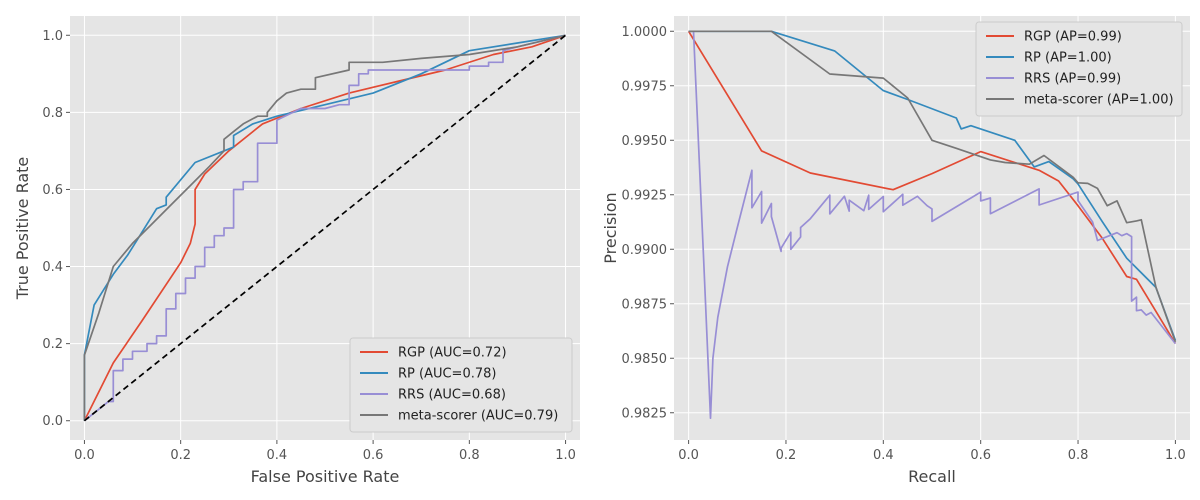 The image size is (1200, 500). Describe the element at coordinates (1073, 37) in the screenshot. I see `legend-label: RGP (AP=0.99)` at that location.